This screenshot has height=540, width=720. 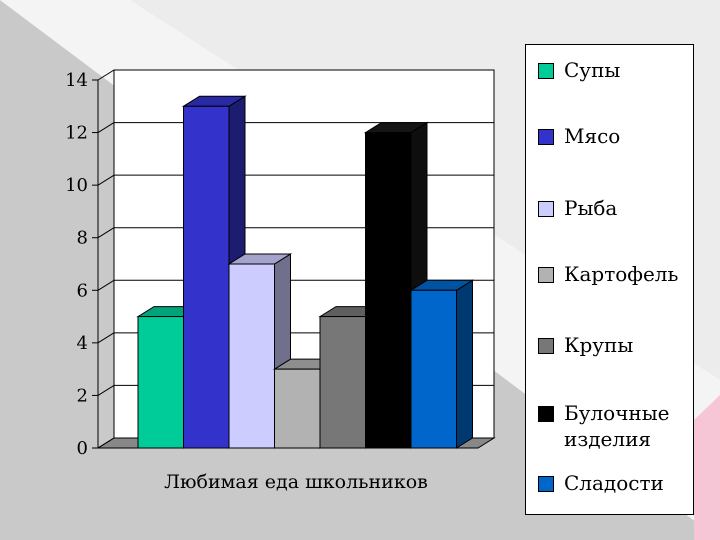 What do you see at coordinates (82, 395) in the screenshot?
I see `y-tick-label: 2` at bounding box center [82, 395].